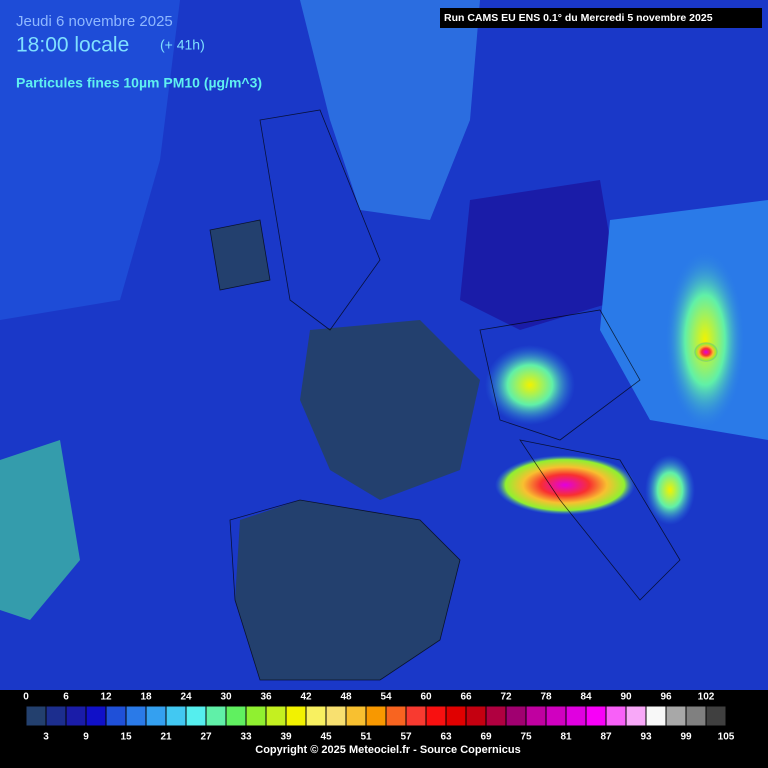 The height and width of the screenshot is (768, 768). What do you see at coordinates (26, 697) in the screenshot?
I see `legend-tick-label: 0` at bounding box center [26, 697].